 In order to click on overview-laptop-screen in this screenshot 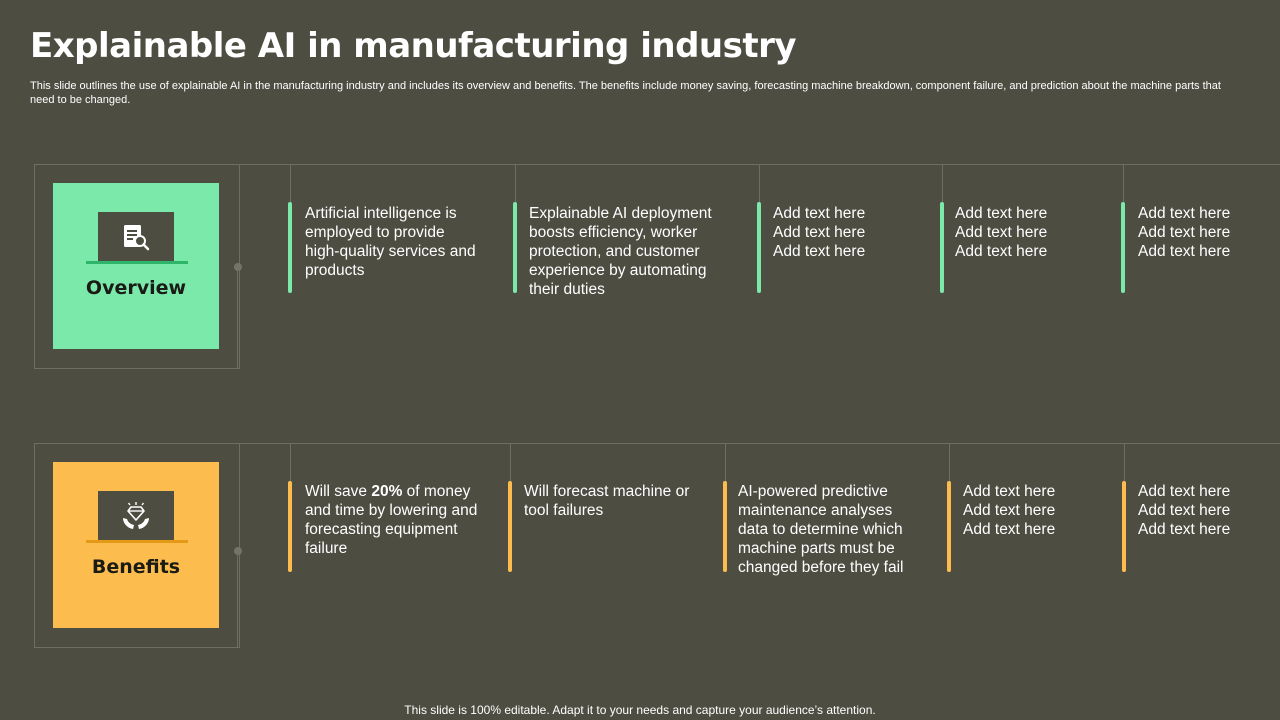, I will do `click(136, 237)`.